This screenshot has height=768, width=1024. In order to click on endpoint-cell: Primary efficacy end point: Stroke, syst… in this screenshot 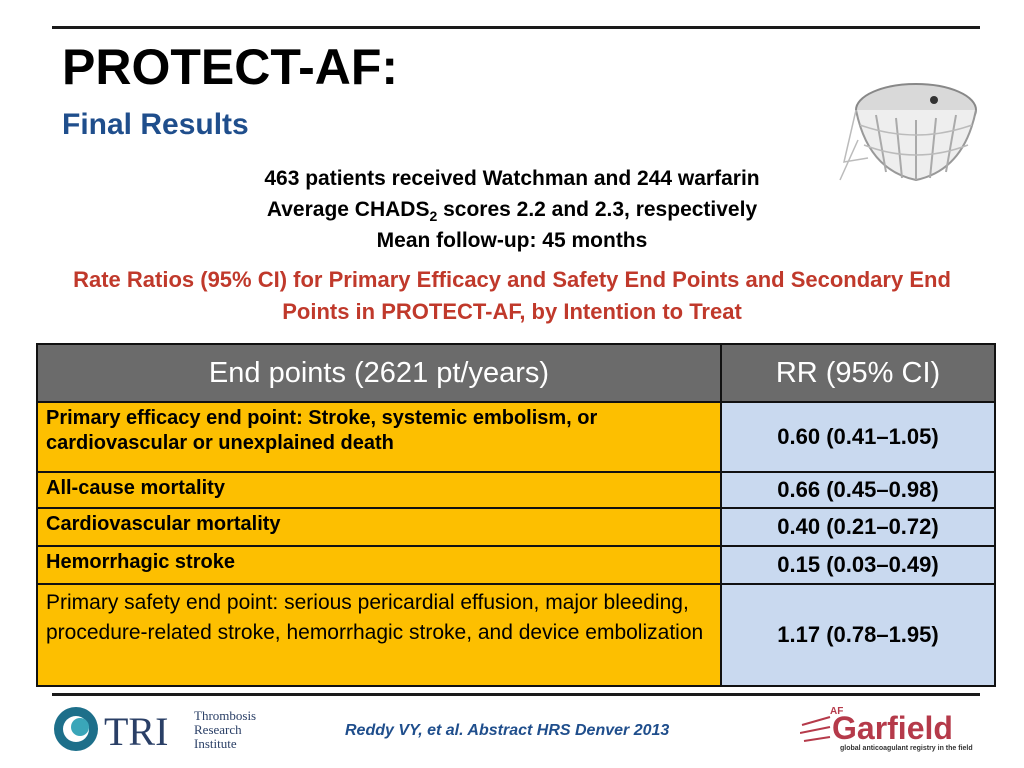, I will do `click(379, 437)`.